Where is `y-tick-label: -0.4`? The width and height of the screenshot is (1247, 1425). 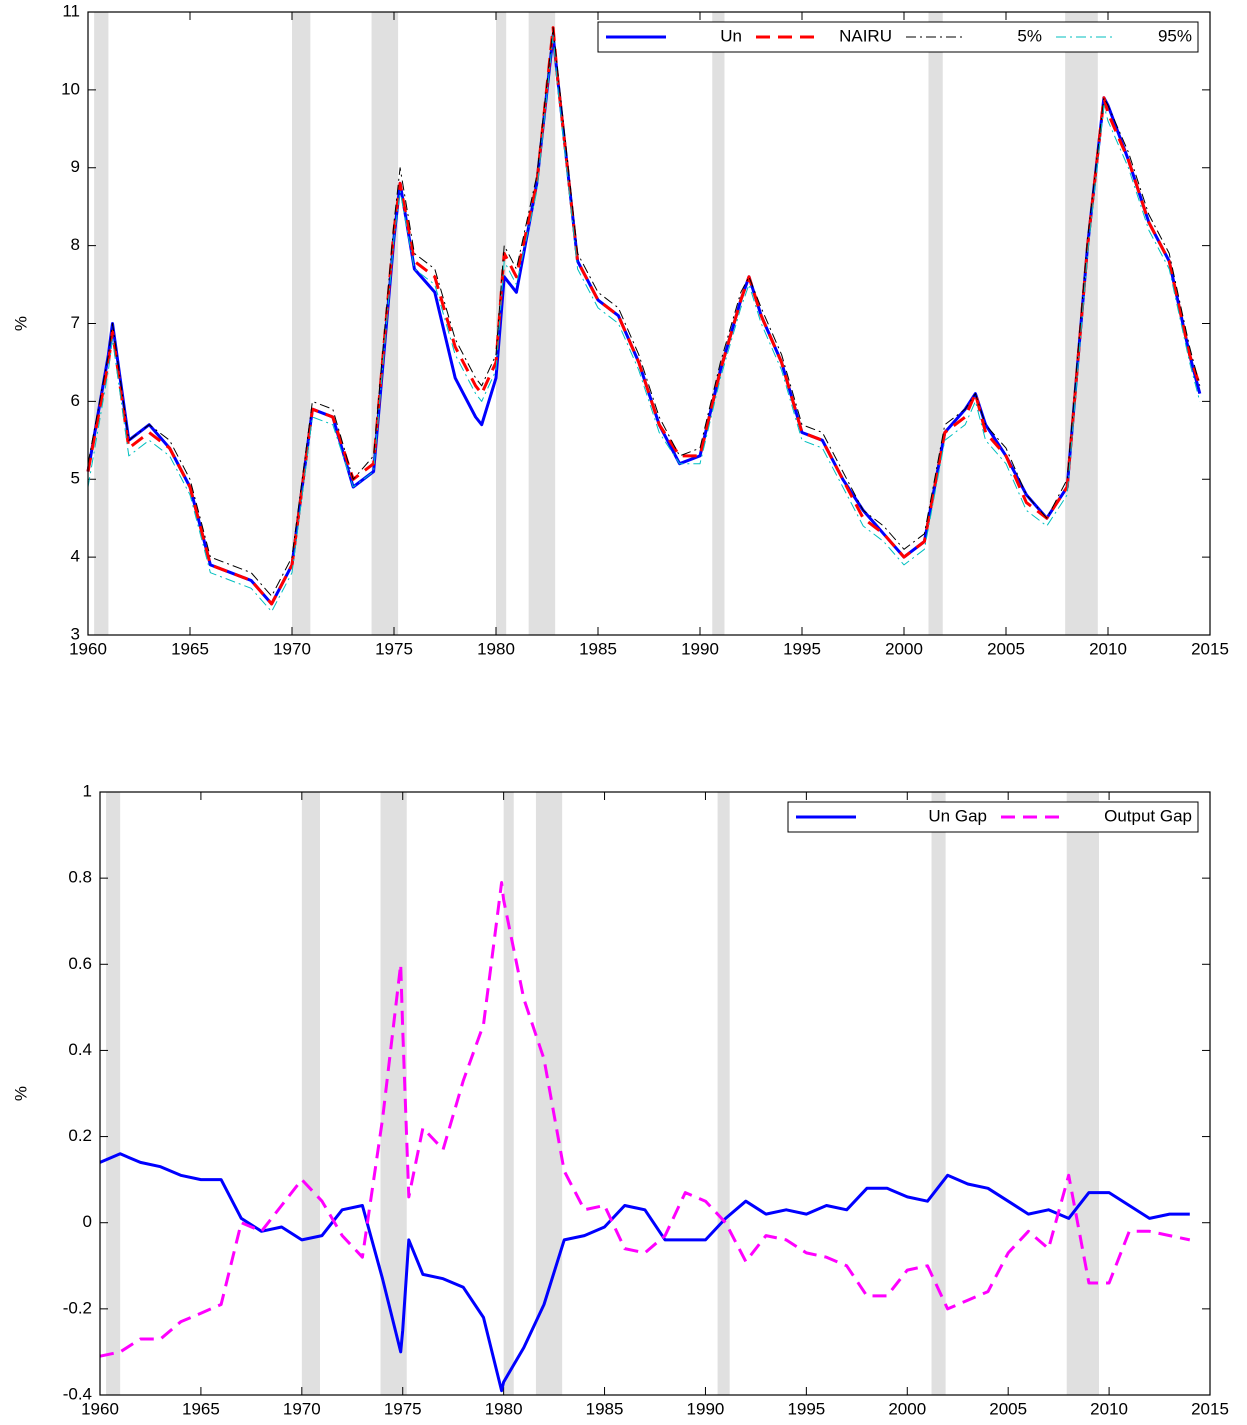 y-tick-label: -0.4 is located at coordinates (77, 1393).